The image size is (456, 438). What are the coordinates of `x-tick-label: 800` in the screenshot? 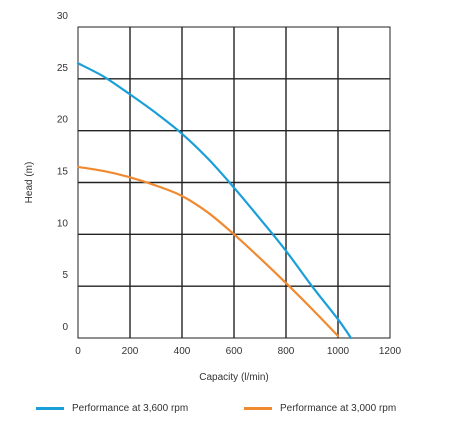 It's located at (286, 351).